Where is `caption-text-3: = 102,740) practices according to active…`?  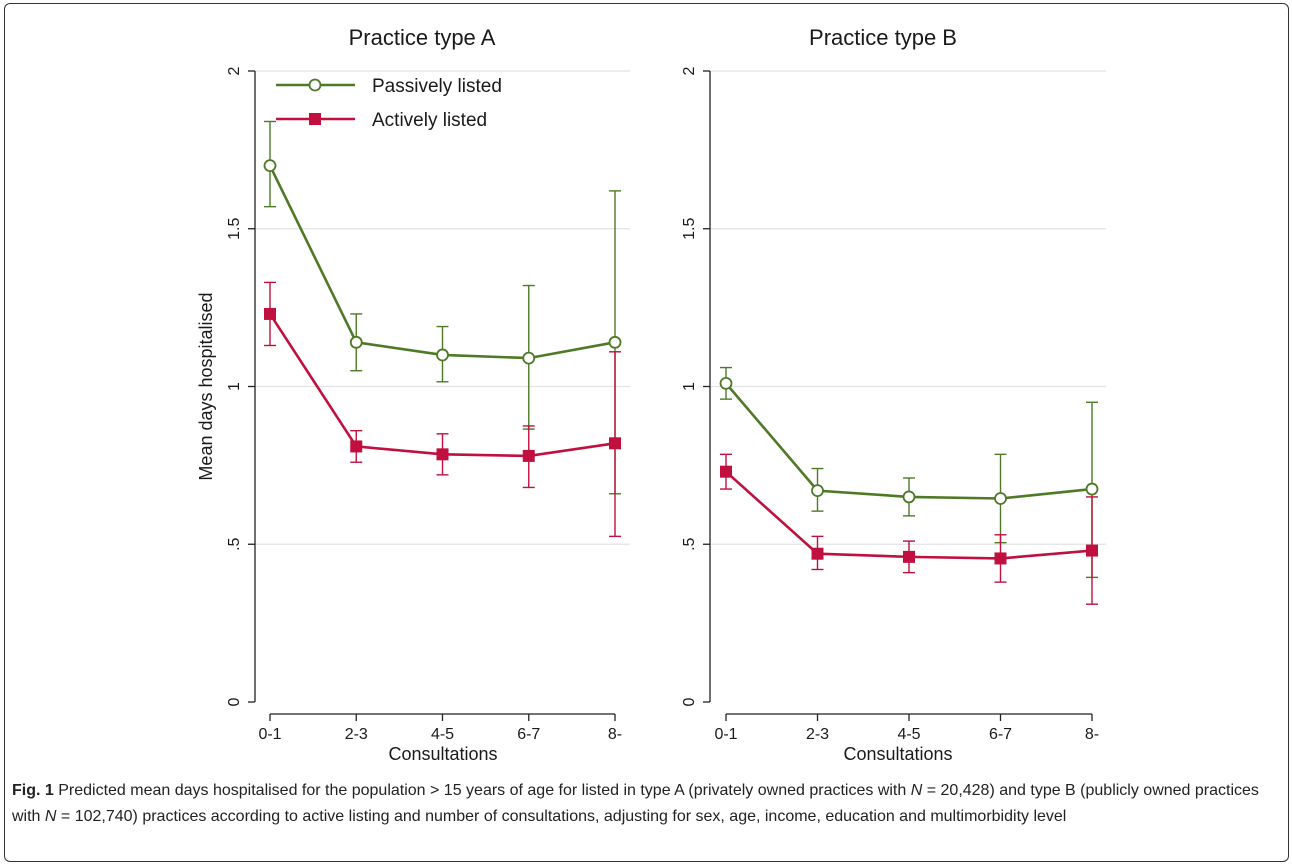
caption-text-3: = 102,740) practices according to active… is located at coordinates (561, 816).